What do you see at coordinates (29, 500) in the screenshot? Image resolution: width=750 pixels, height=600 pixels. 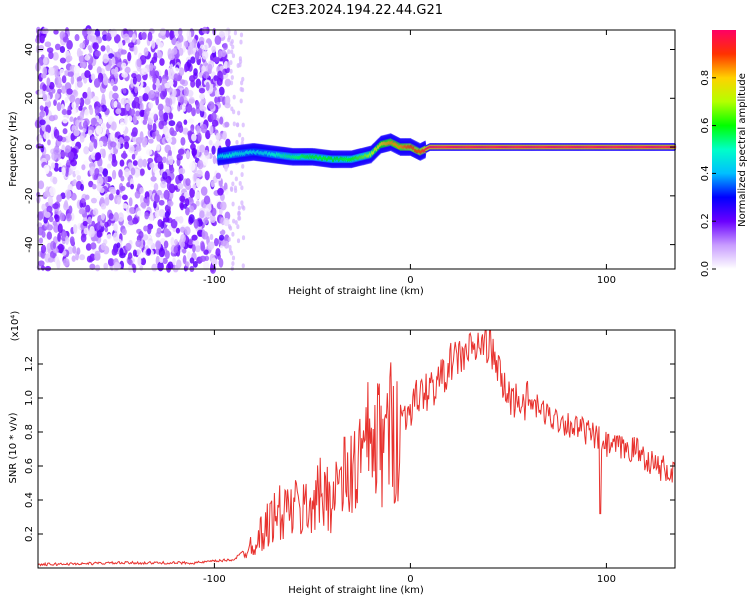 I see `svg-text: 0.4` at bounding box center [29, 500].